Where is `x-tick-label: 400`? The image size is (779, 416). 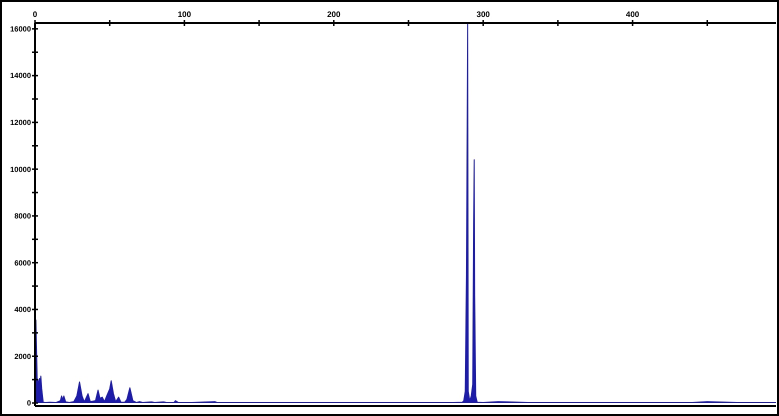
x-tick-label: 400 is located at coordinates (633, 14).